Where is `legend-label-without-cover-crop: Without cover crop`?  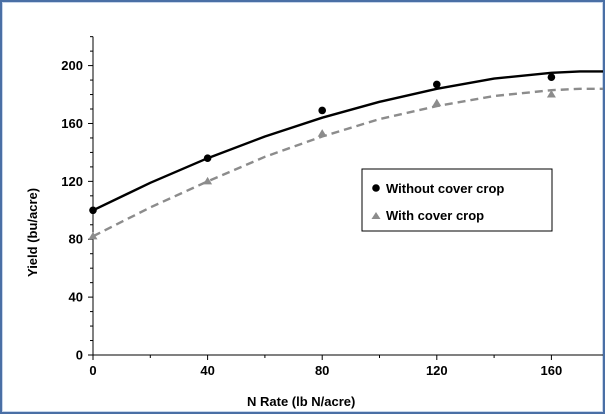
legend-label-without-cover-crop: Without cover crop is located at coordinates (445, 188).